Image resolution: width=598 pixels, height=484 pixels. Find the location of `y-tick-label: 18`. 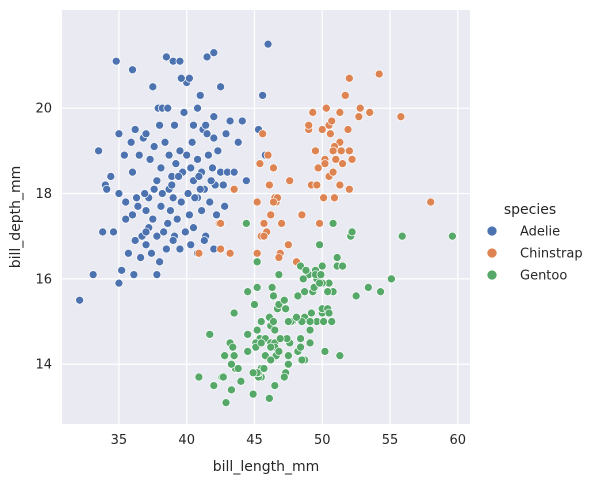

y-tick-label: 18 is located at coordinates (43, 194).